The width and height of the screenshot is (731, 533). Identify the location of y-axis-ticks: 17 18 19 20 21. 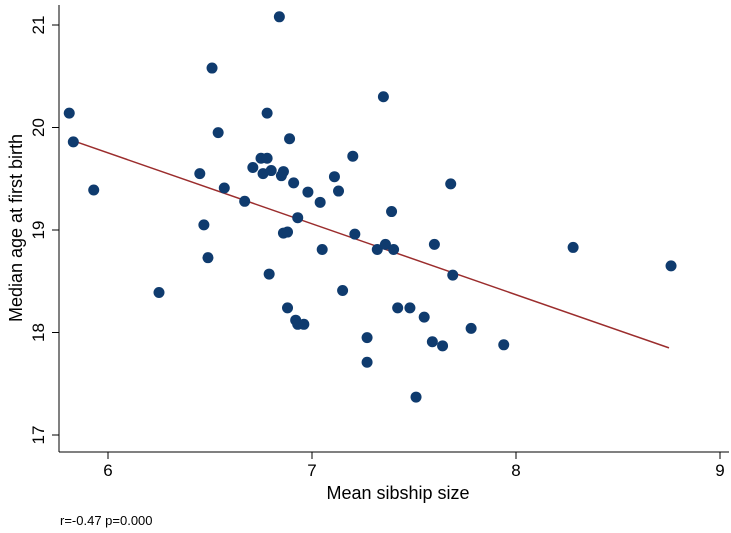
(44, 230).